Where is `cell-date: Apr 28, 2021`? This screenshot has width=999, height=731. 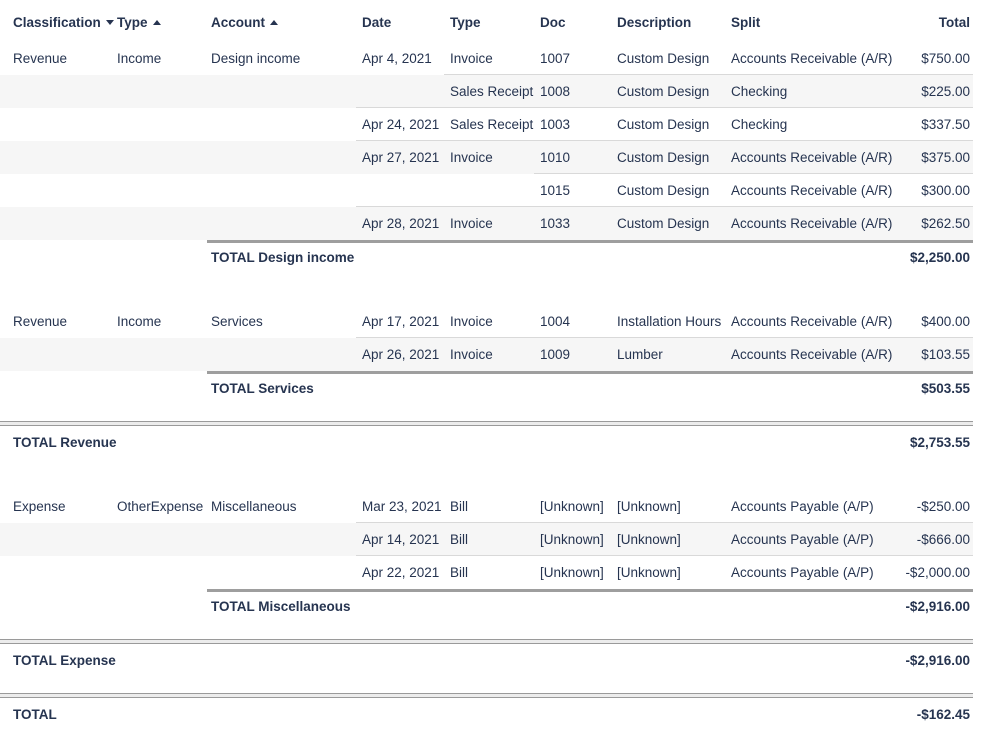
cell-date: Apr 28, 2021 is located at coordinates (401, 223).